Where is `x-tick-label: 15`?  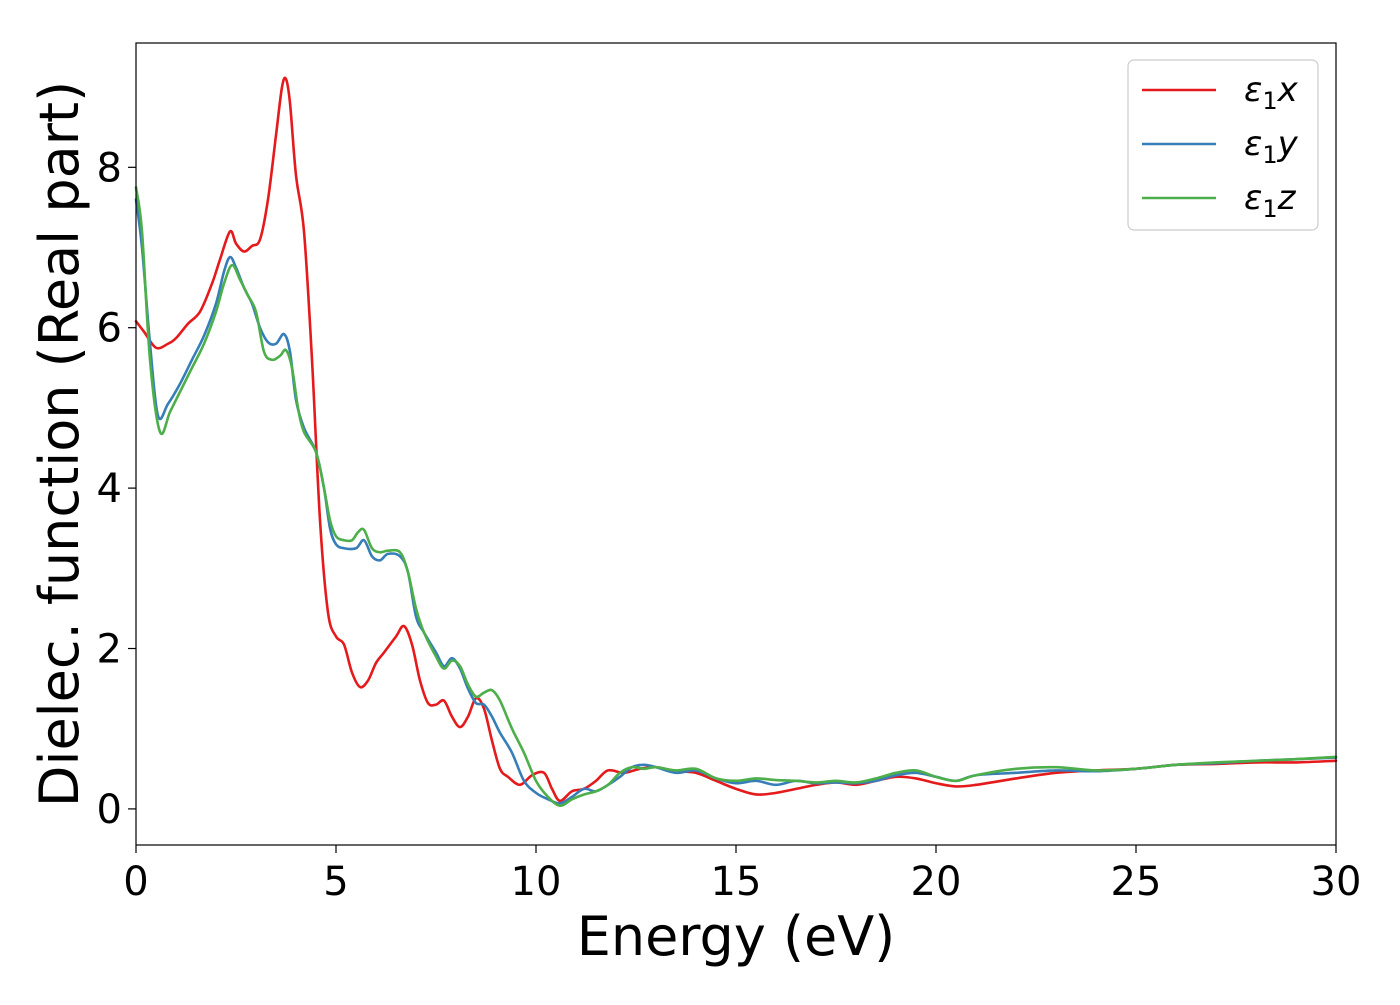
x-tick-label: 15 is located at coordinates (736, 882).